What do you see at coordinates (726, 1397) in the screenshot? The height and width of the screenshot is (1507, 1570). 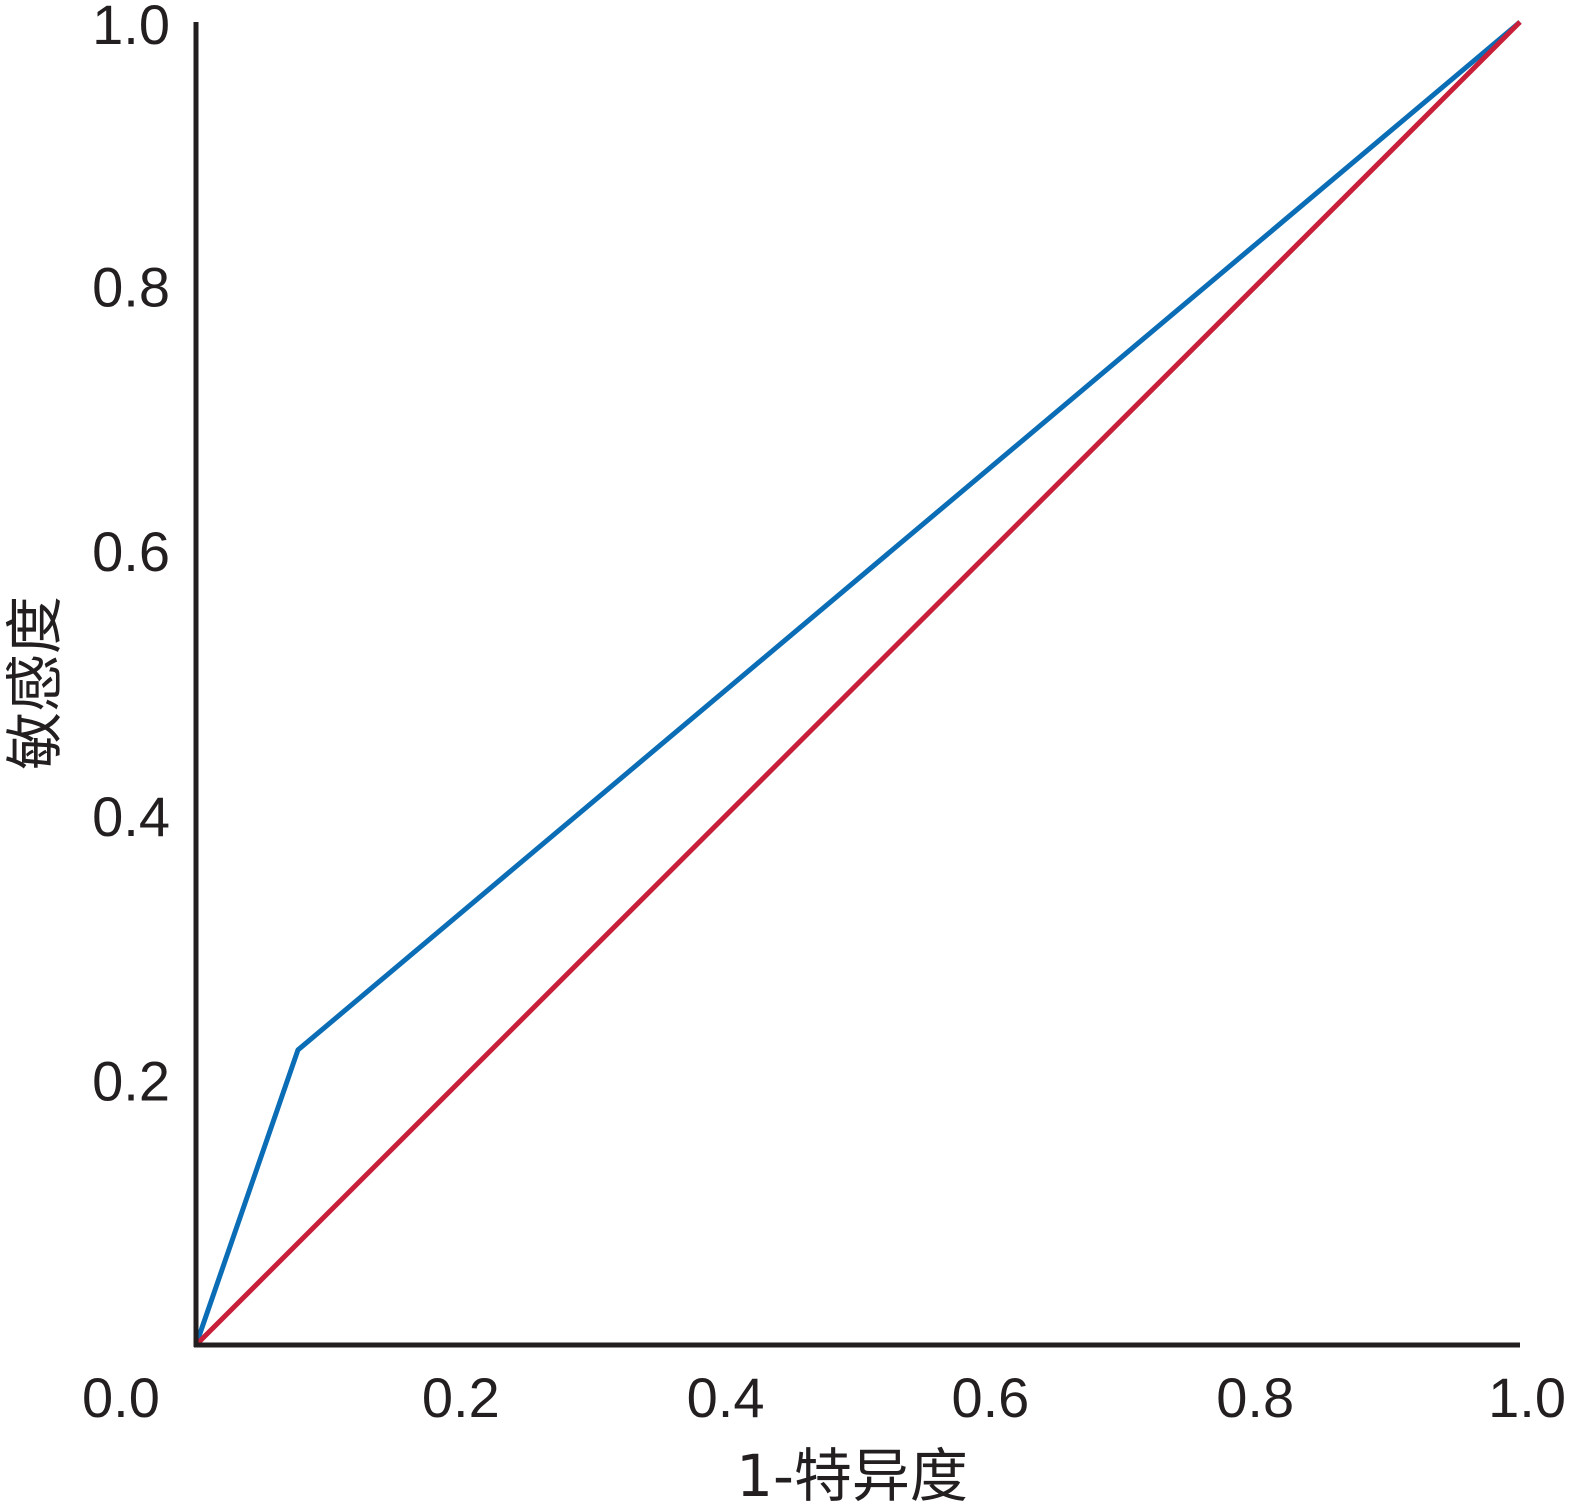 I see `x-tick-label: 0.4` at bounding box center [726, 1397].